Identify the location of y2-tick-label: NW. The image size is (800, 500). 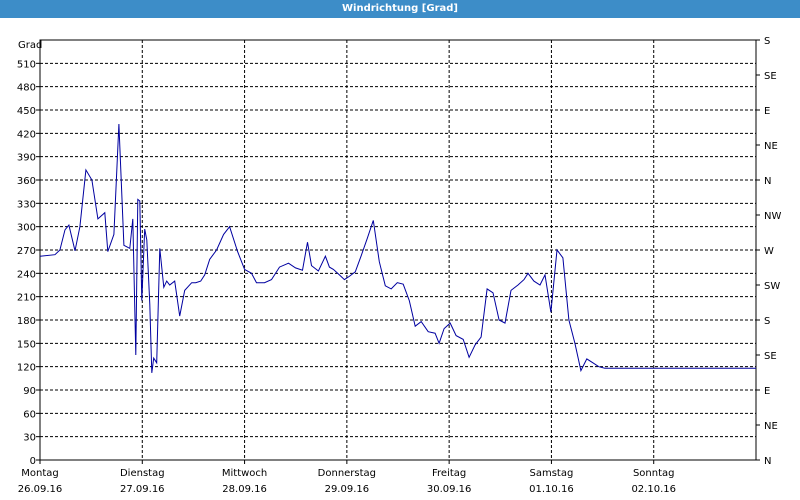
(772, 216).